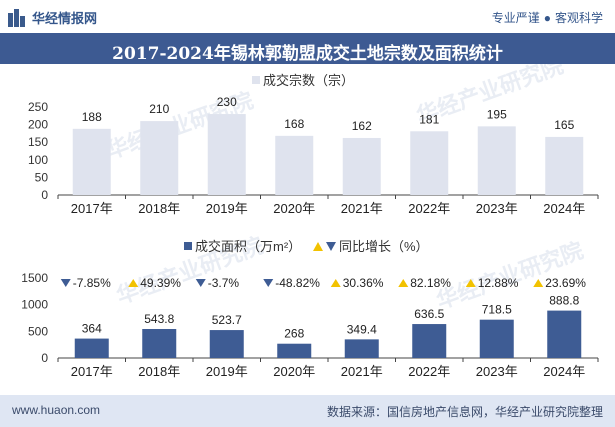  Describe the element at coordinates (34, 305) in the screenshot. I see `c2-ytick-2: 1000` at that location.